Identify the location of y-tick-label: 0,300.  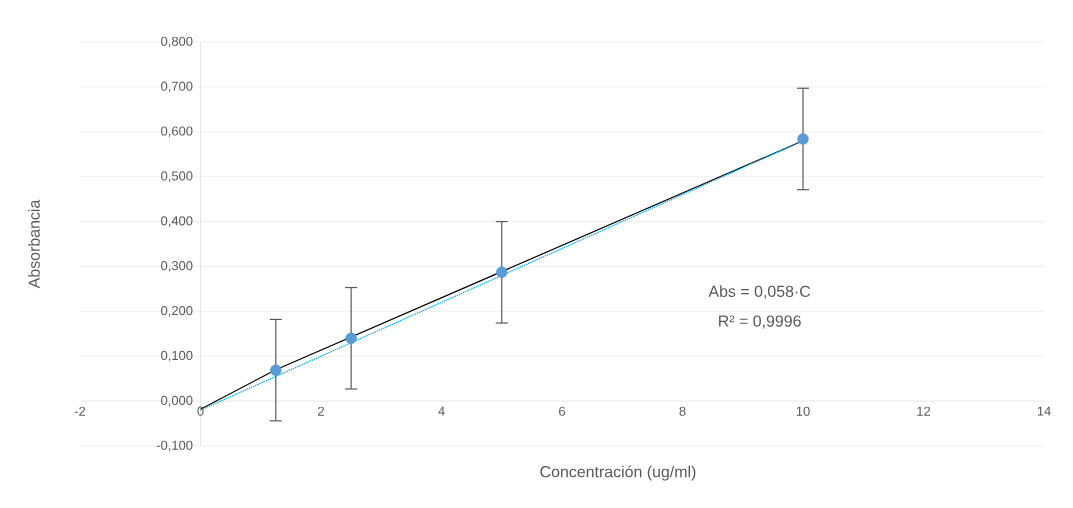
(177, 266).